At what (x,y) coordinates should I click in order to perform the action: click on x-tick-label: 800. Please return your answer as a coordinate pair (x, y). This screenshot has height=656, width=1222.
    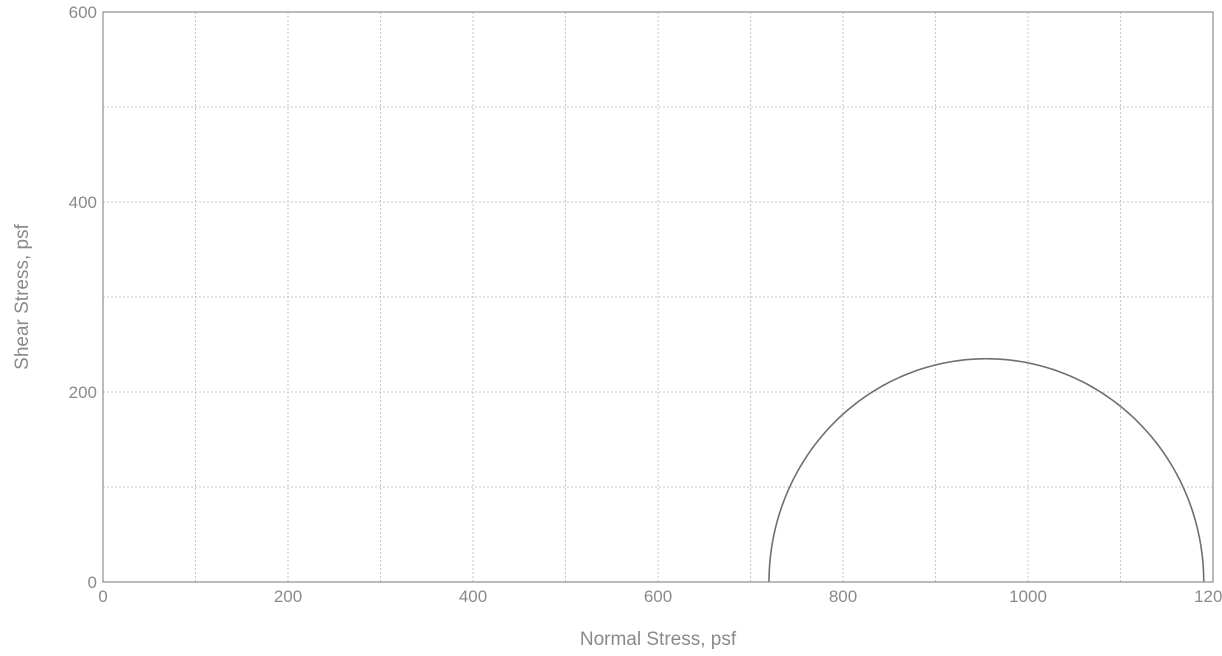
    Looking at the image, I should click on (843, 596).